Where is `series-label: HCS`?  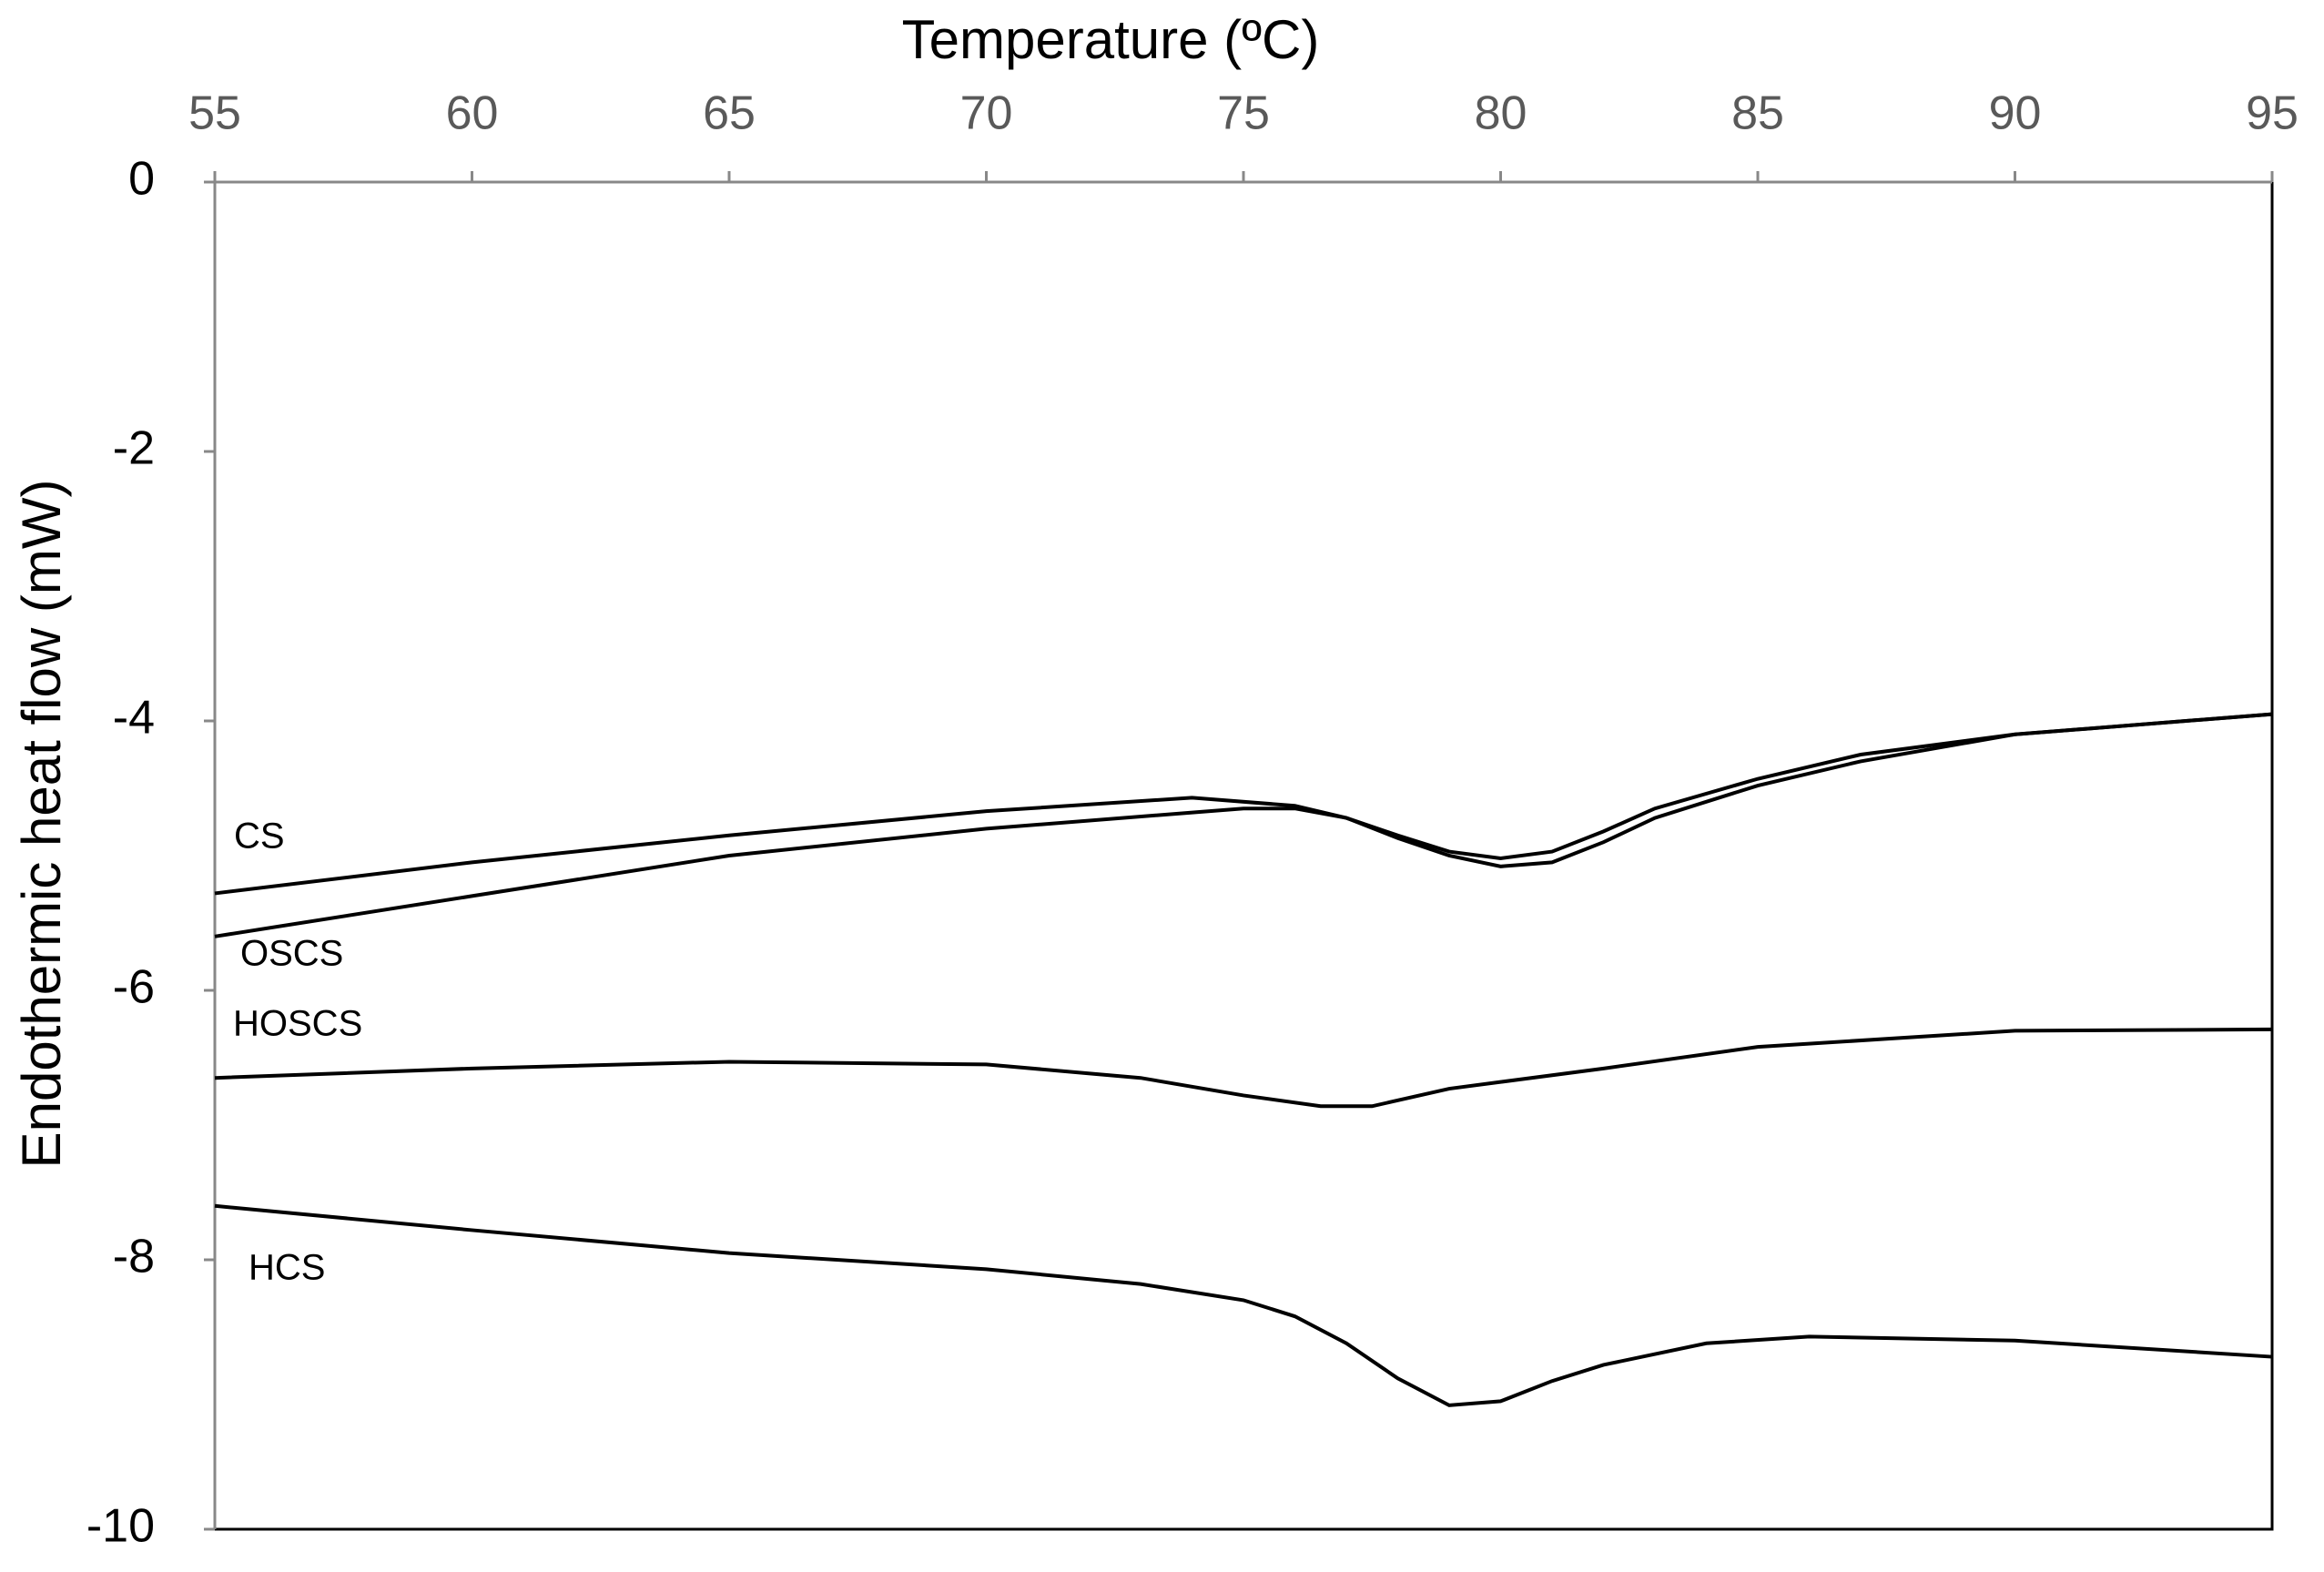 series-label: HCS is located at coordinates (287, 1268).